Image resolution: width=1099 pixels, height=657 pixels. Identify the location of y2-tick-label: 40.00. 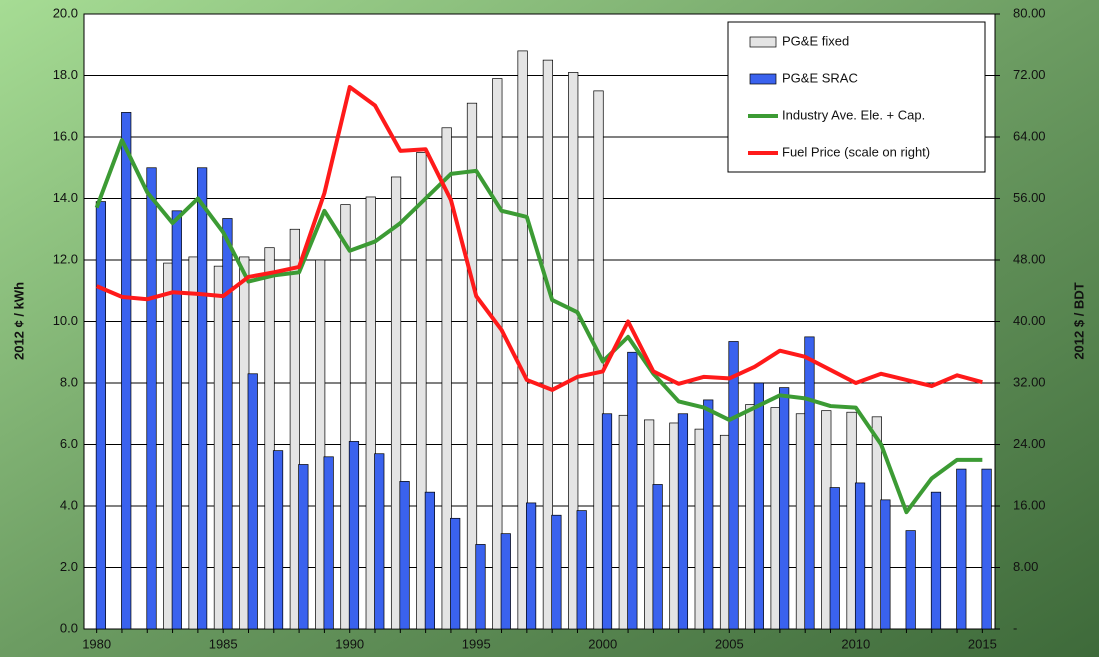
(1029, 320).